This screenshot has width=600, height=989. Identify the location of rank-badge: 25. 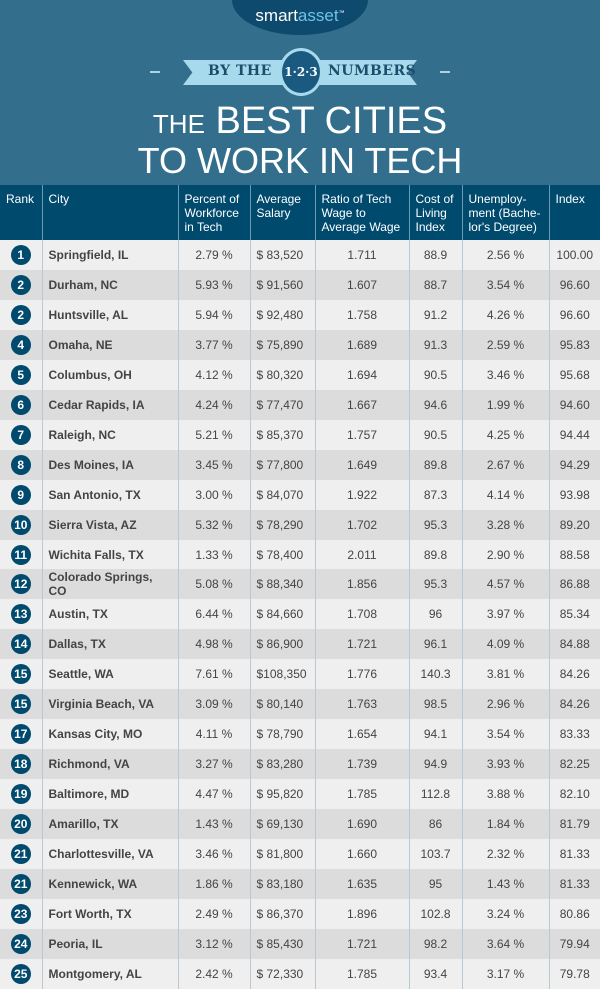
(20, 973).